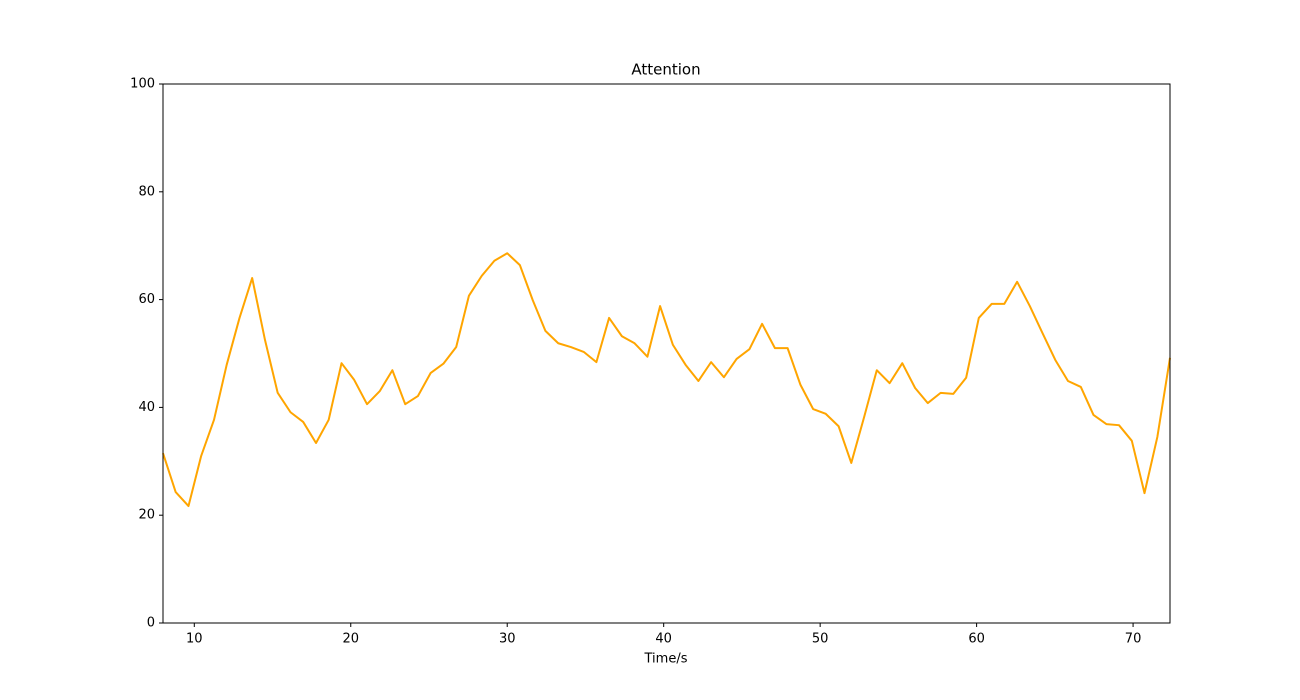 The width and height of the screenshot is (1300, 700). What do you see at coordinates (1133, 639) in the screenshot?
I see `x-tick-label: 70` at bounding box center [1133, 639].